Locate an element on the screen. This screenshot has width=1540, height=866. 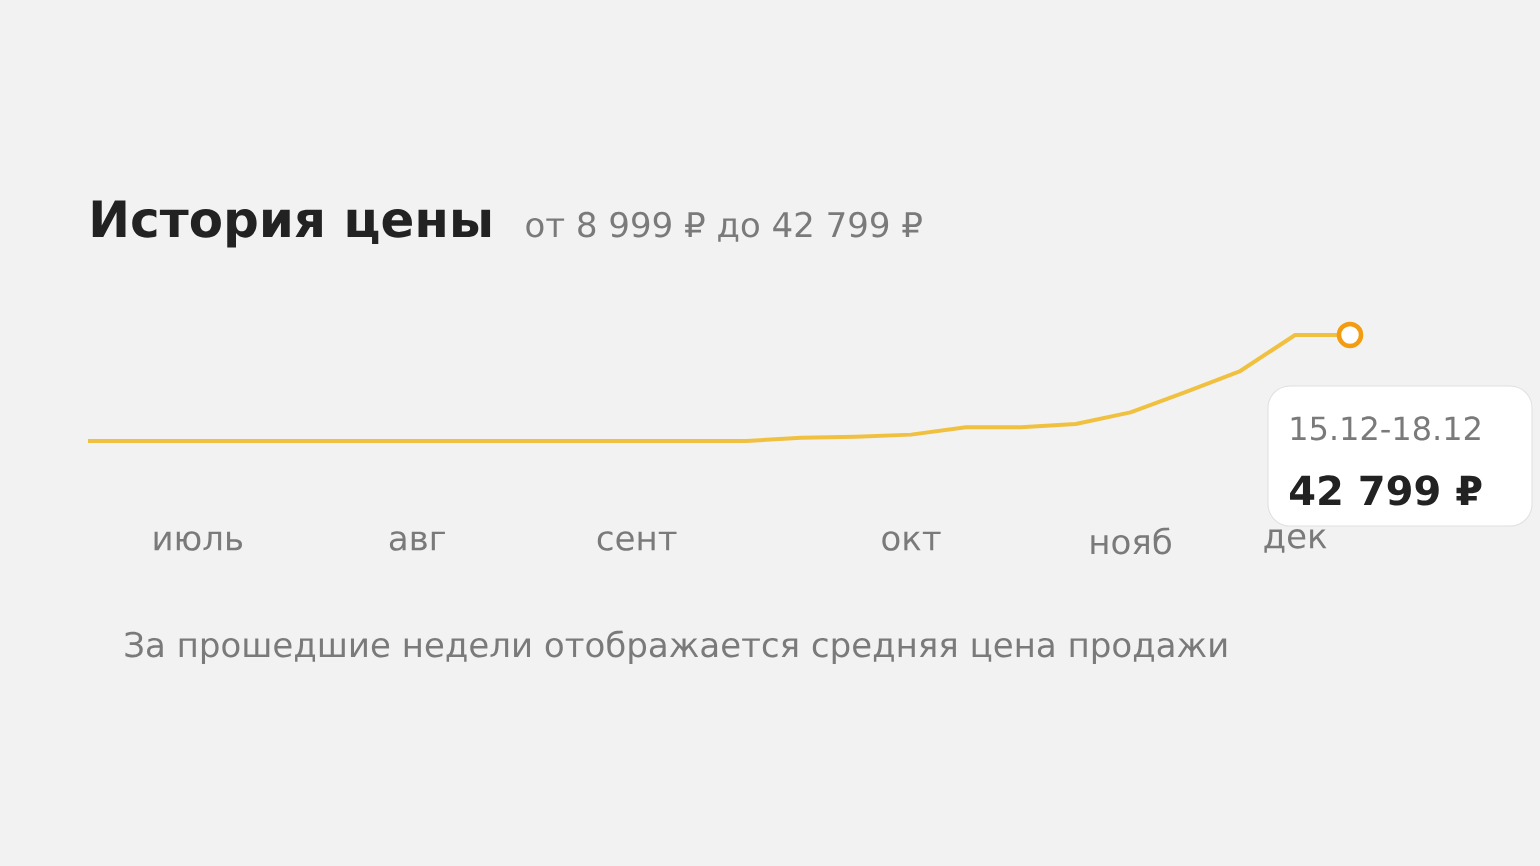
x-tick-label: авг is located at coordinates (417, 541).